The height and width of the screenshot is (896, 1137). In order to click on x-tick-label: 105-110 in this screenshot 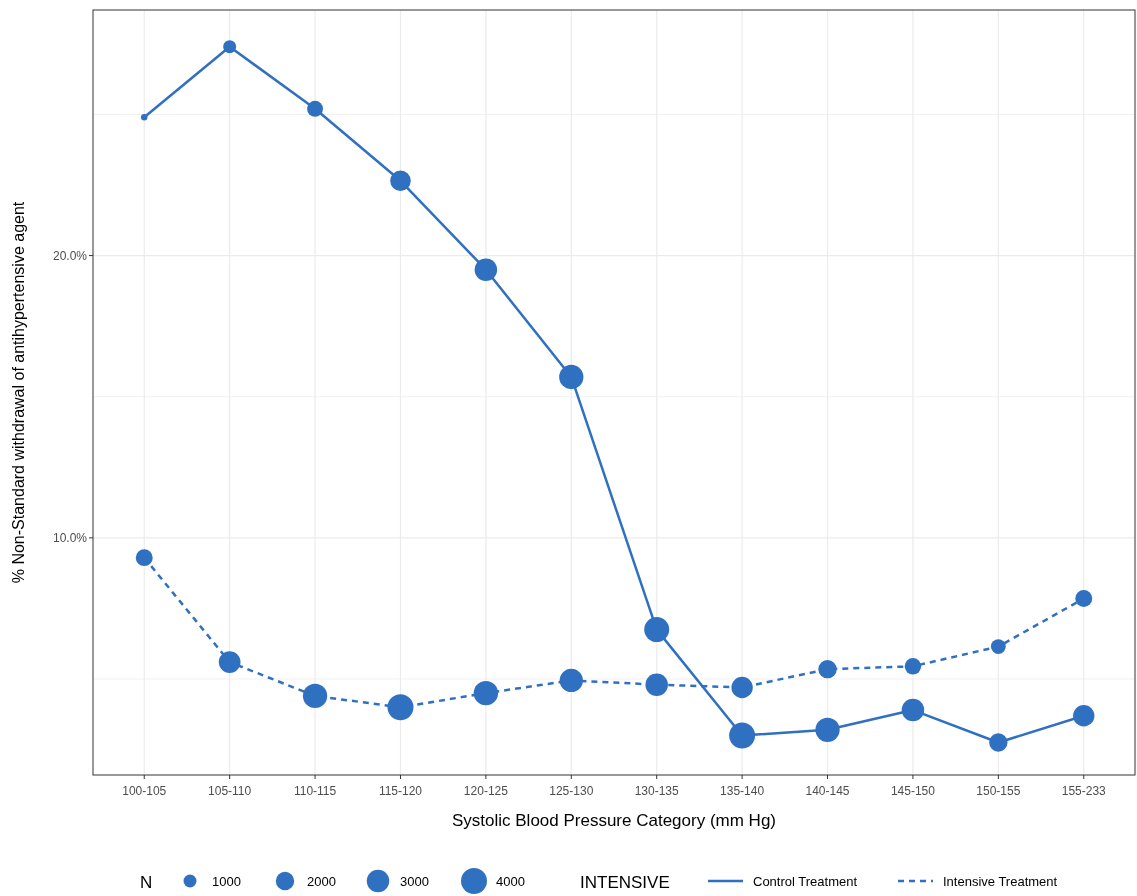, I will do `click(230, 791)`.